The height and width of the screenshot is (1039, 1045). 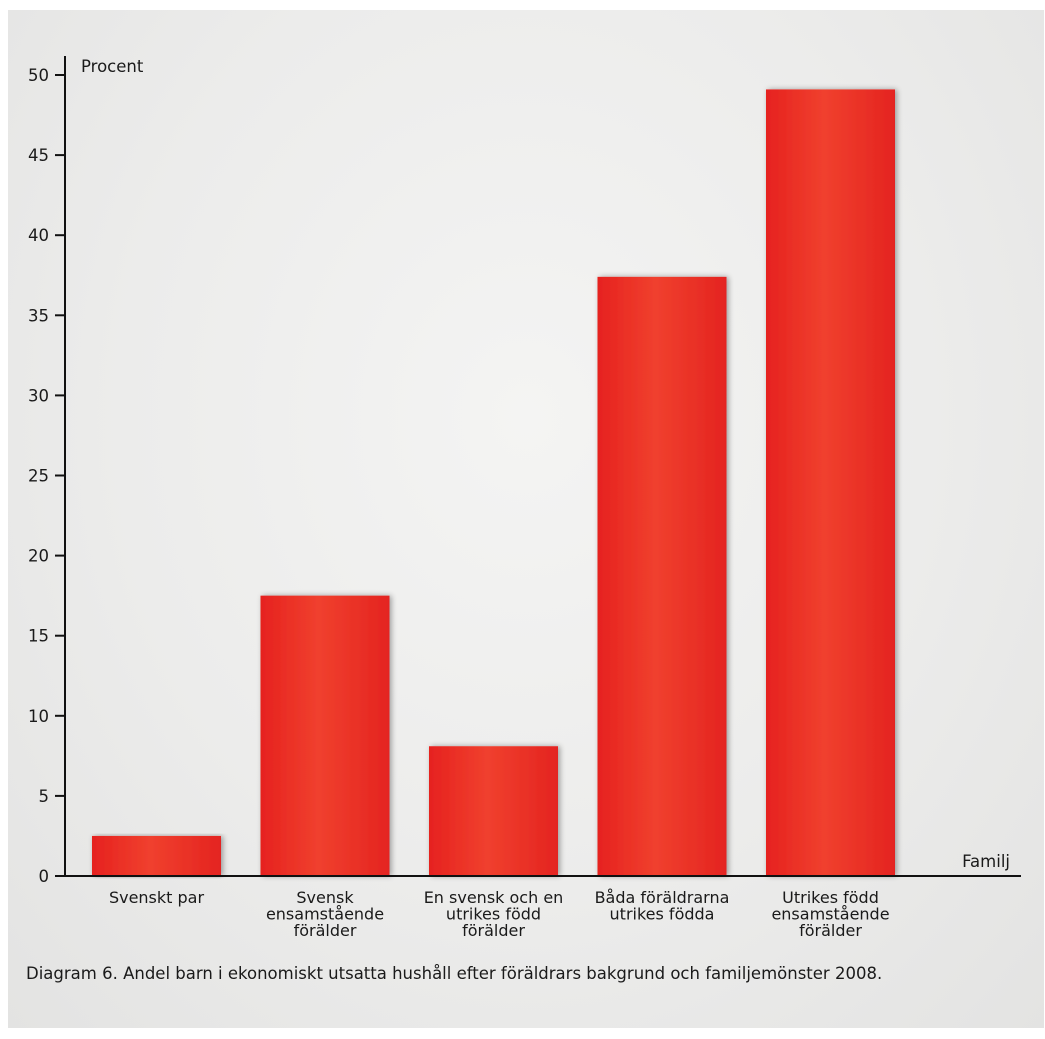 I want to click on x-tick-label-line: Svensk, so click(x=325, y=897).